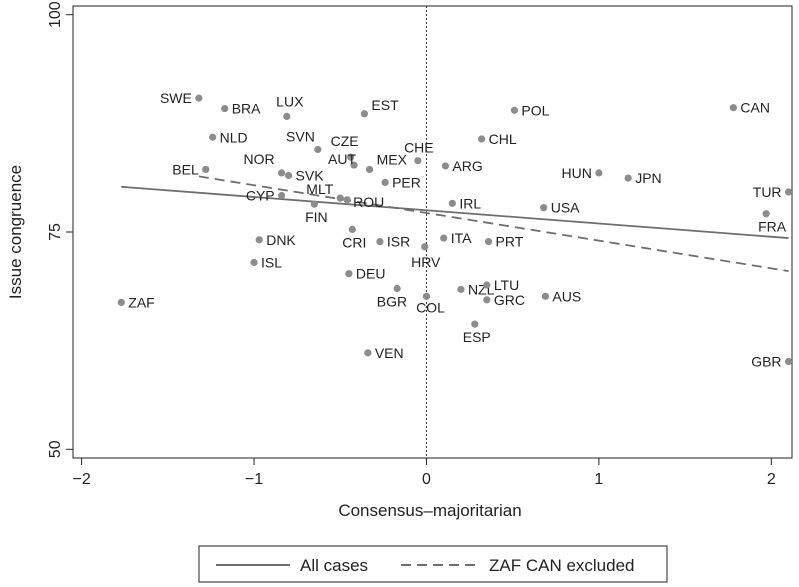  What do you see at coordinates (55, 449) in the screenshot?
I see `y-tick-label: 50` at bounding box center [55, 449].